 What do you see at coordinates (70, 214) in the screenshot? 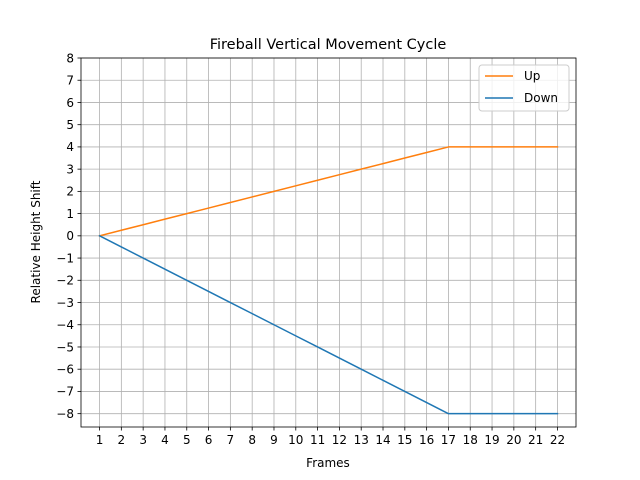
I see `y-tick-label: 1` at bounding box center [70, 214].